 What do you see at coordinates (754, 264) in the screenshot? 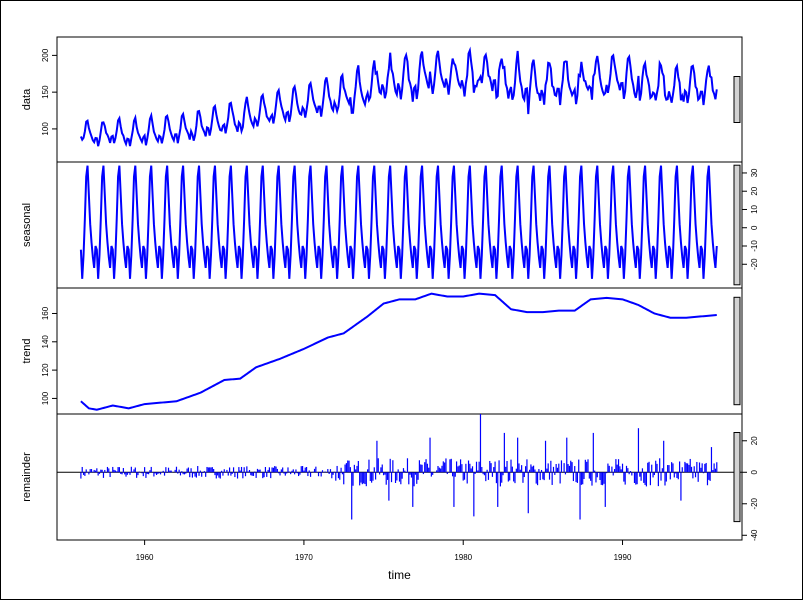
I see `y-tick-label-seasonal: -20` at bounding box center [754, 264].